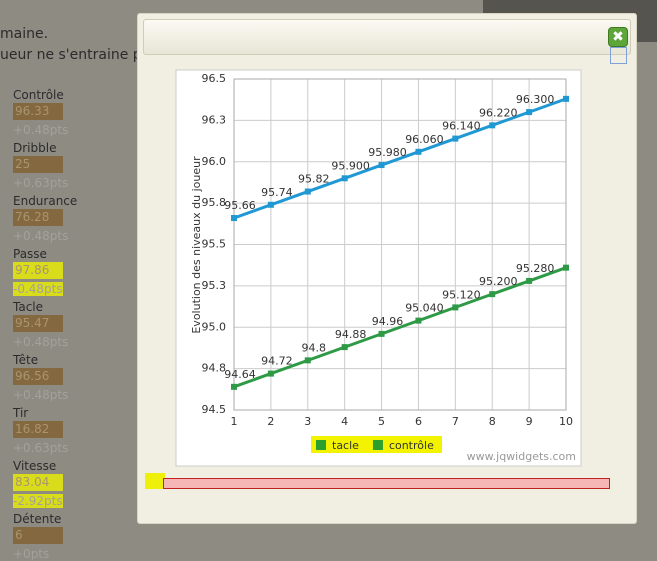 The height and width of the screenshot is (561, 657). Describe the element at coordinates (38, 111) in the screenshot. I see `skill-value: 96.33` at that location.